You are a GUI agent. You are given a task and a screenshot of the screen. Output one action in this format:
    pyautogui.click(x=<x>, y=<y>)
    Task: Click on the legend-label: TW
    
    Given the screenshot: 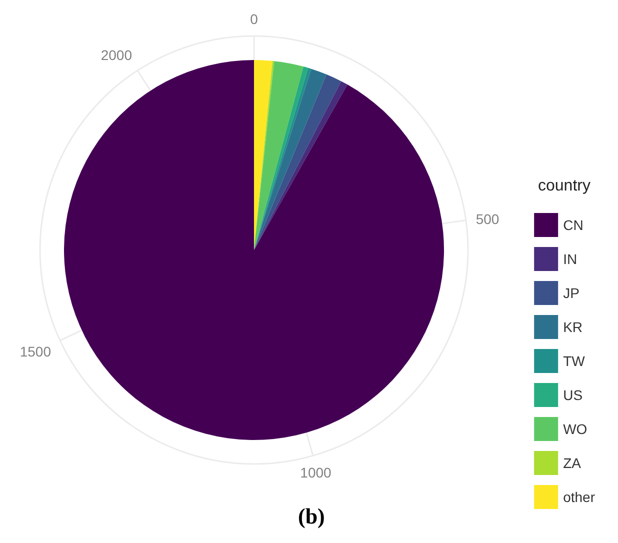 What is the action you would take?
    pyautogui.click(x=574, y=361)
    